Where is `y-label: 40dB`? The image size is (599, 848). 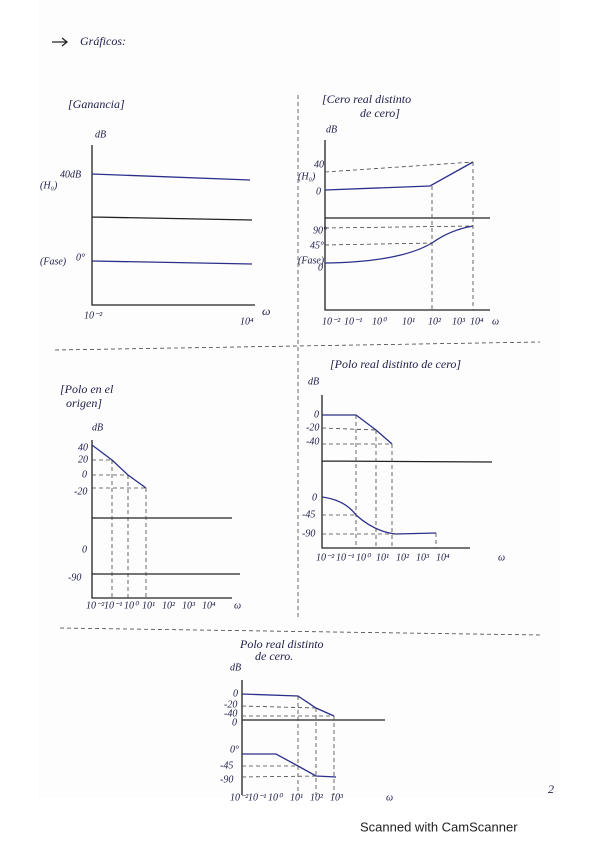 y-label: 40dB is located at coordinates (70, 174).